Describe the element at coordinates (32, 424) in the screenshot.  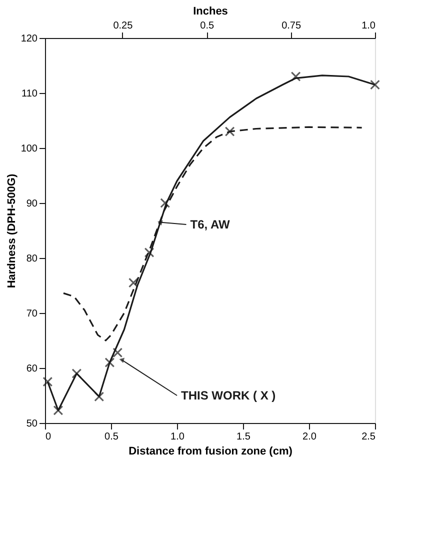
I see `y-tick-label: 50` at that location.